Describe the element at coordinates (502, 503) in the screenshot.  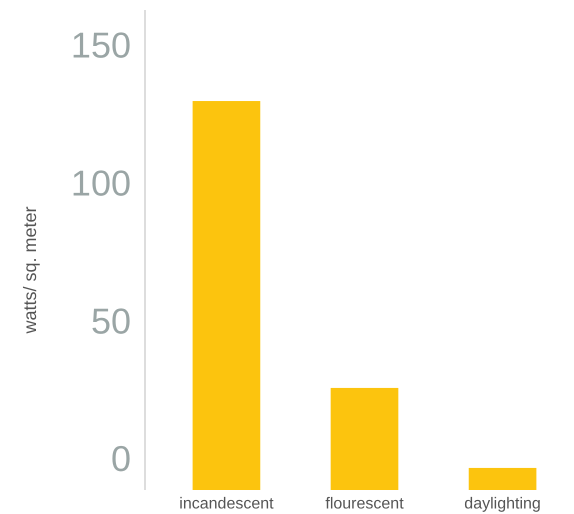
I see `x-tick-label: daylighting` at that location.